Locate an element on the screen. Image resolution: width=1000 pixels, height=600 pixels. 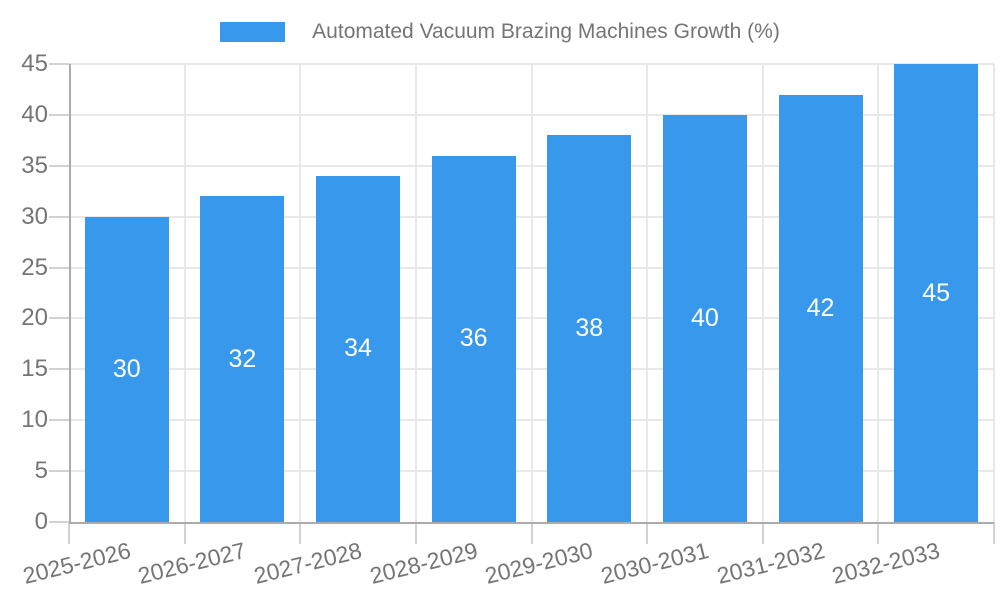
x-axis-label: 2026-2027 is located at coordinates (192, 563).